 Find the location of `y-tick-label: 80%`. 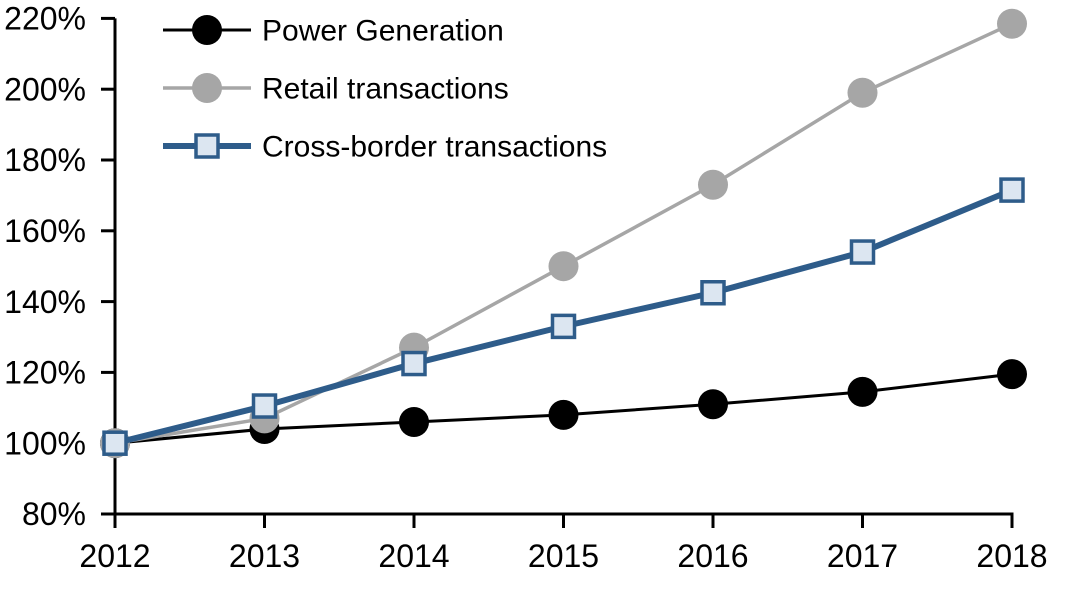

y-tick-label: 80% is located at coordinates (54, 514).